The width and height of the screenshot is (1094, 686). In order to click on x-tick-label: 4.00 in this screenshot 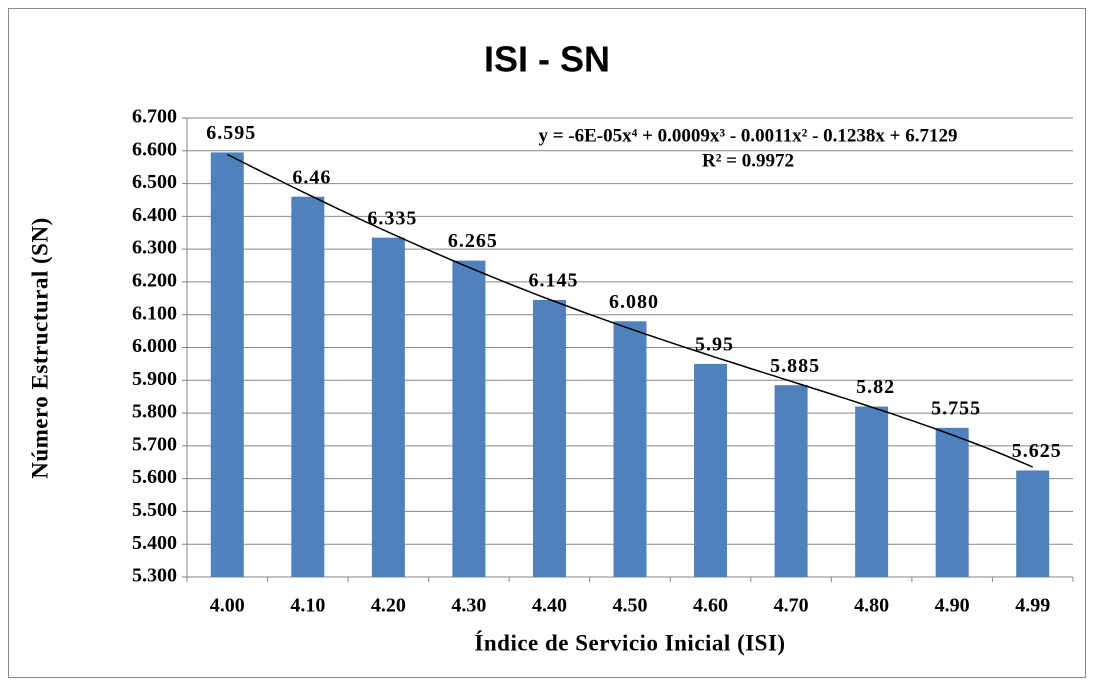, I will do `click(227, 606)`.